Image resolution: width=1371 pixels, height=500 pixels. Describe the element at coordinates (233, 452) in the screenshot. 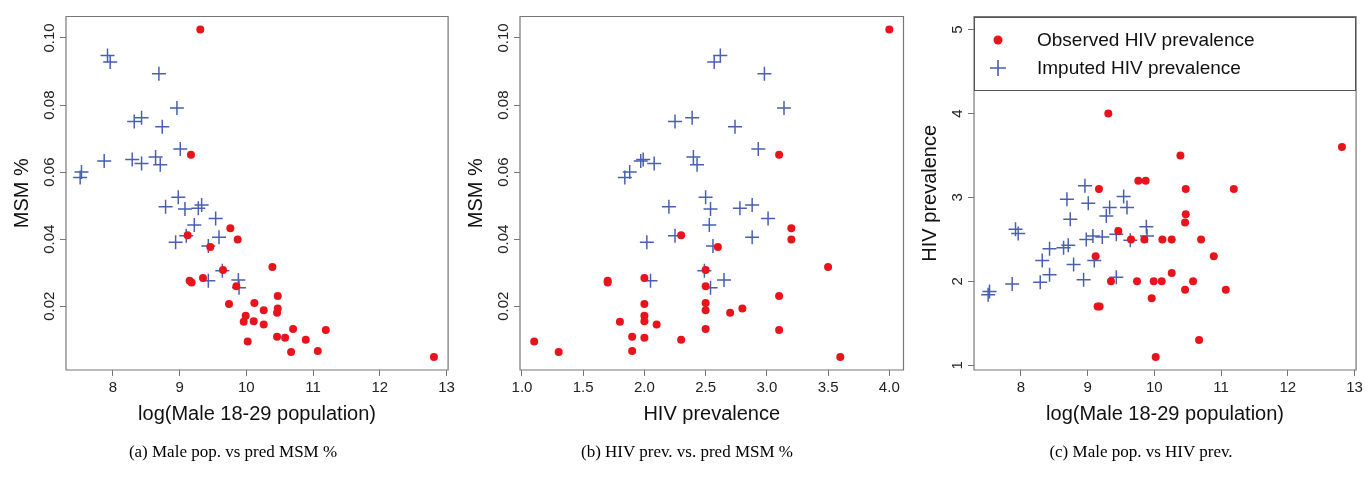

I see `text: (a) Male pop. vs pred MSM %` at that location.